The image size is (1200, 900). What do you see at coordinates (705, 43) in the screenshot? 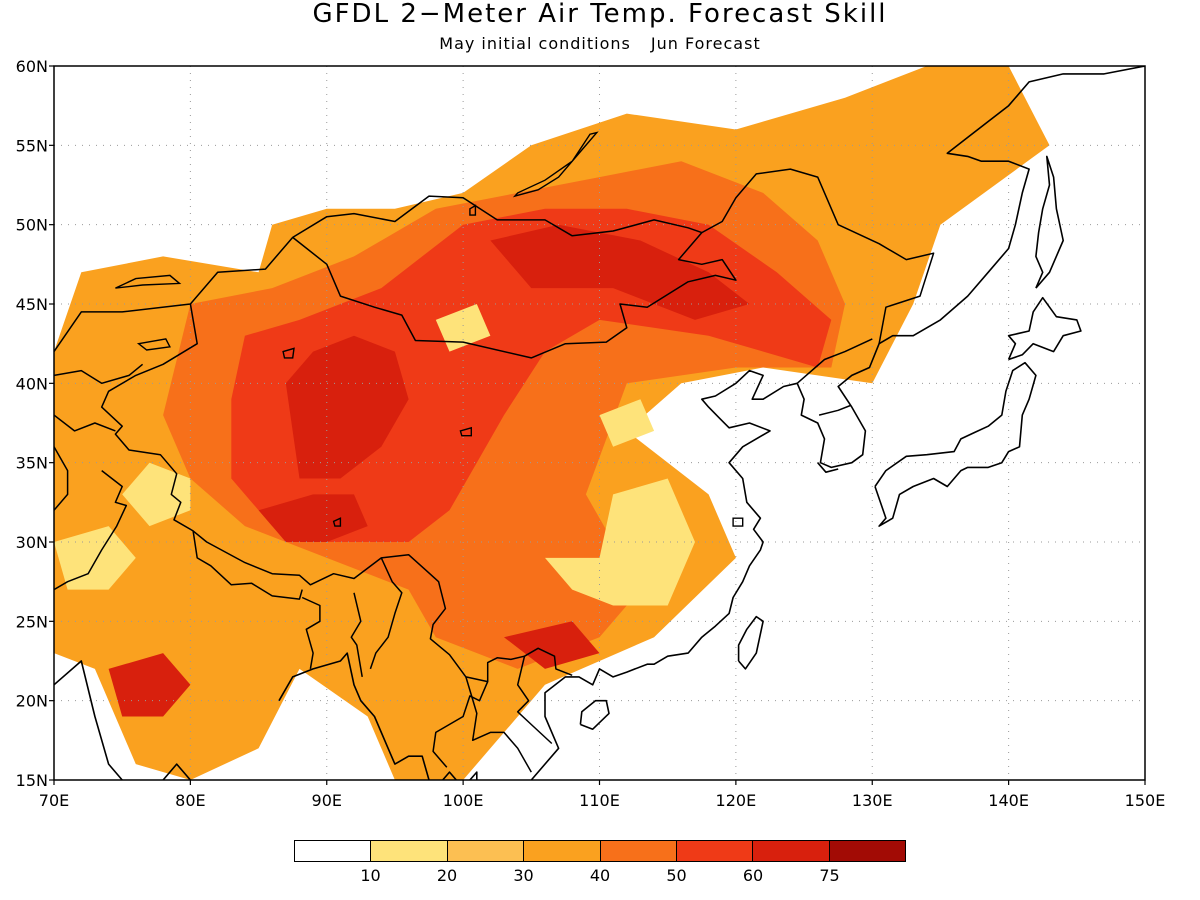
I see `subtitle-forecast-month: Jun Forecast` at bounding box center [705, 43].